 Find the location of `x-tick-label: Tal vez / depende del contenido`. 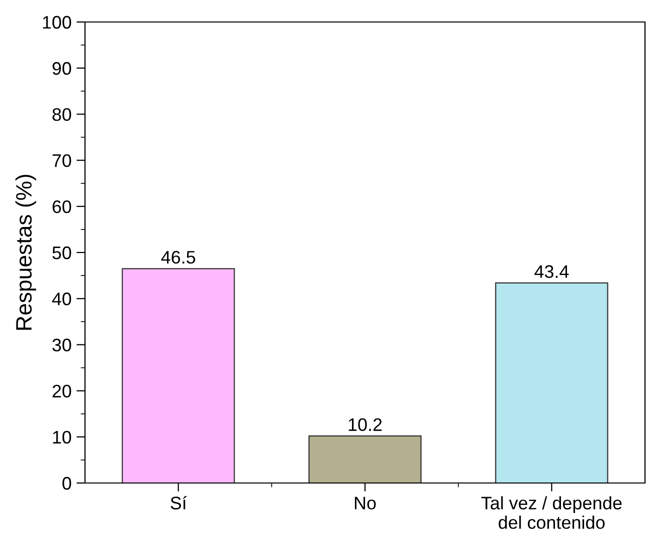

x-tick-label: Tal vez / depende del contenido is located at coordinates (551, 512).